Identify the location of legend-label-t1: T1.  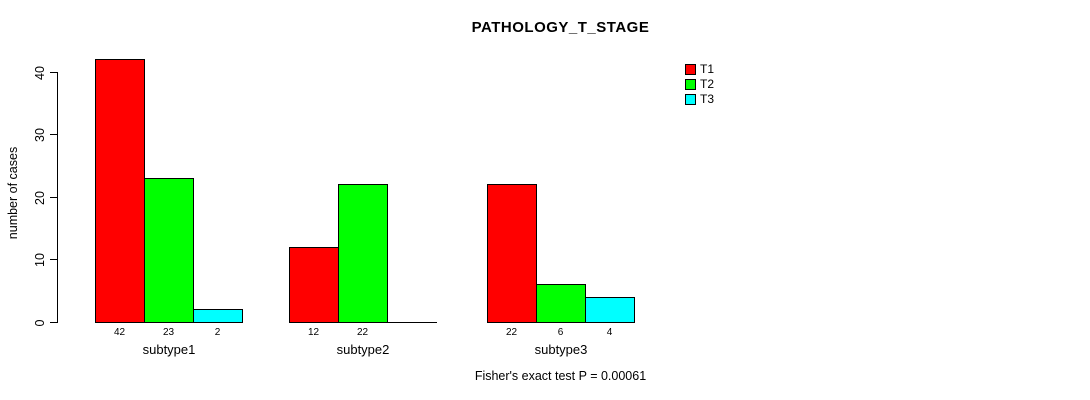
(707, 69).